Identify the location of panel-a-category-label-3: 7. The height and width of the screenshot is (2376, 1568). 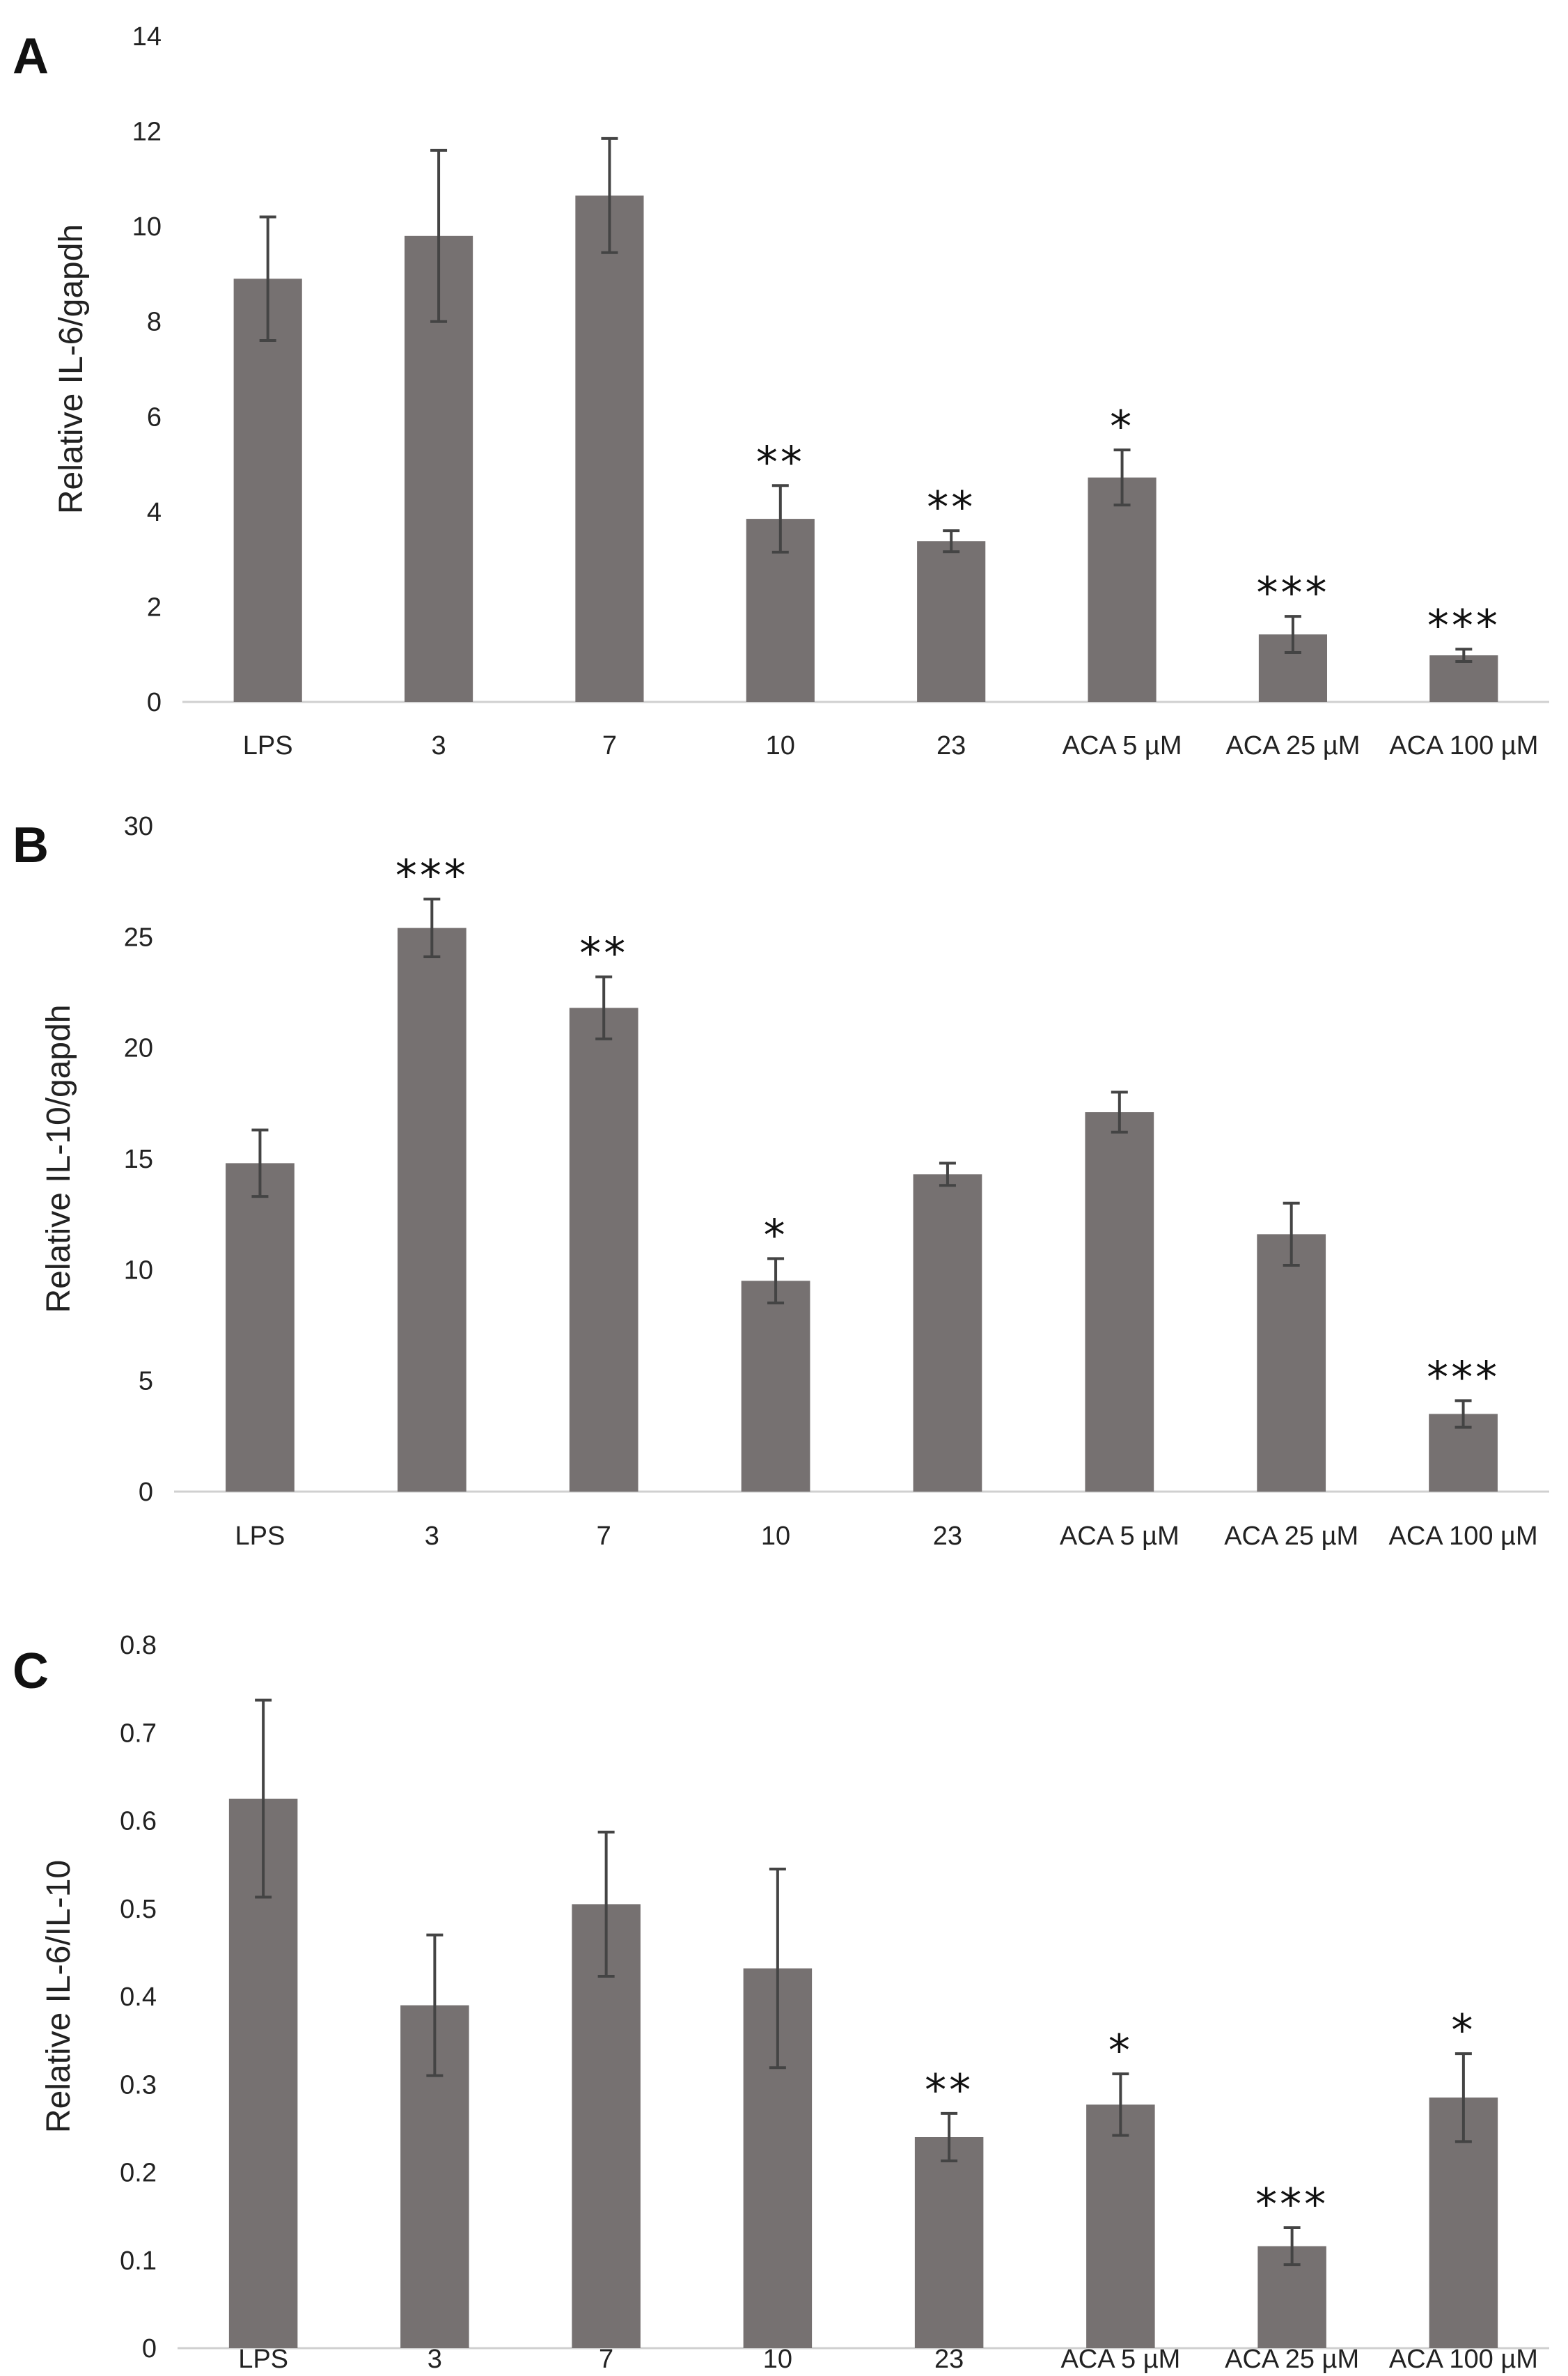
(609, 745).